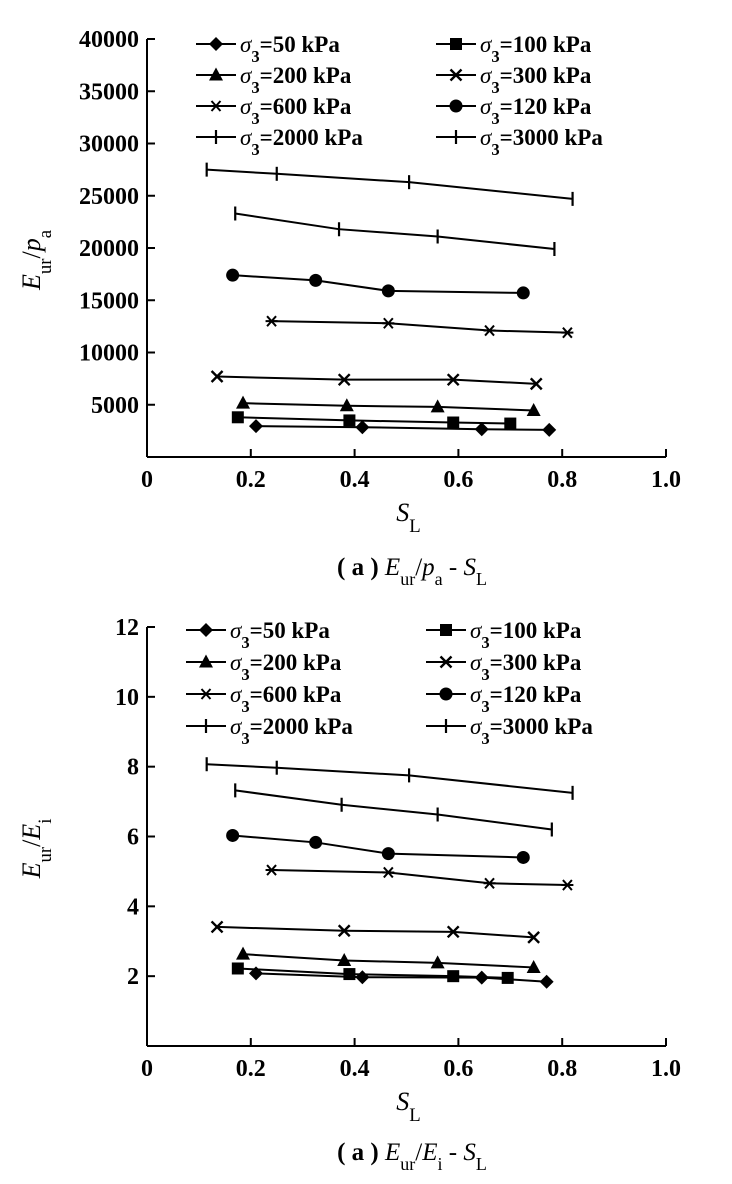 This screenshot has height=1184, width=732. I want to click on x-tick-label: 1.0, so click(666, 480).